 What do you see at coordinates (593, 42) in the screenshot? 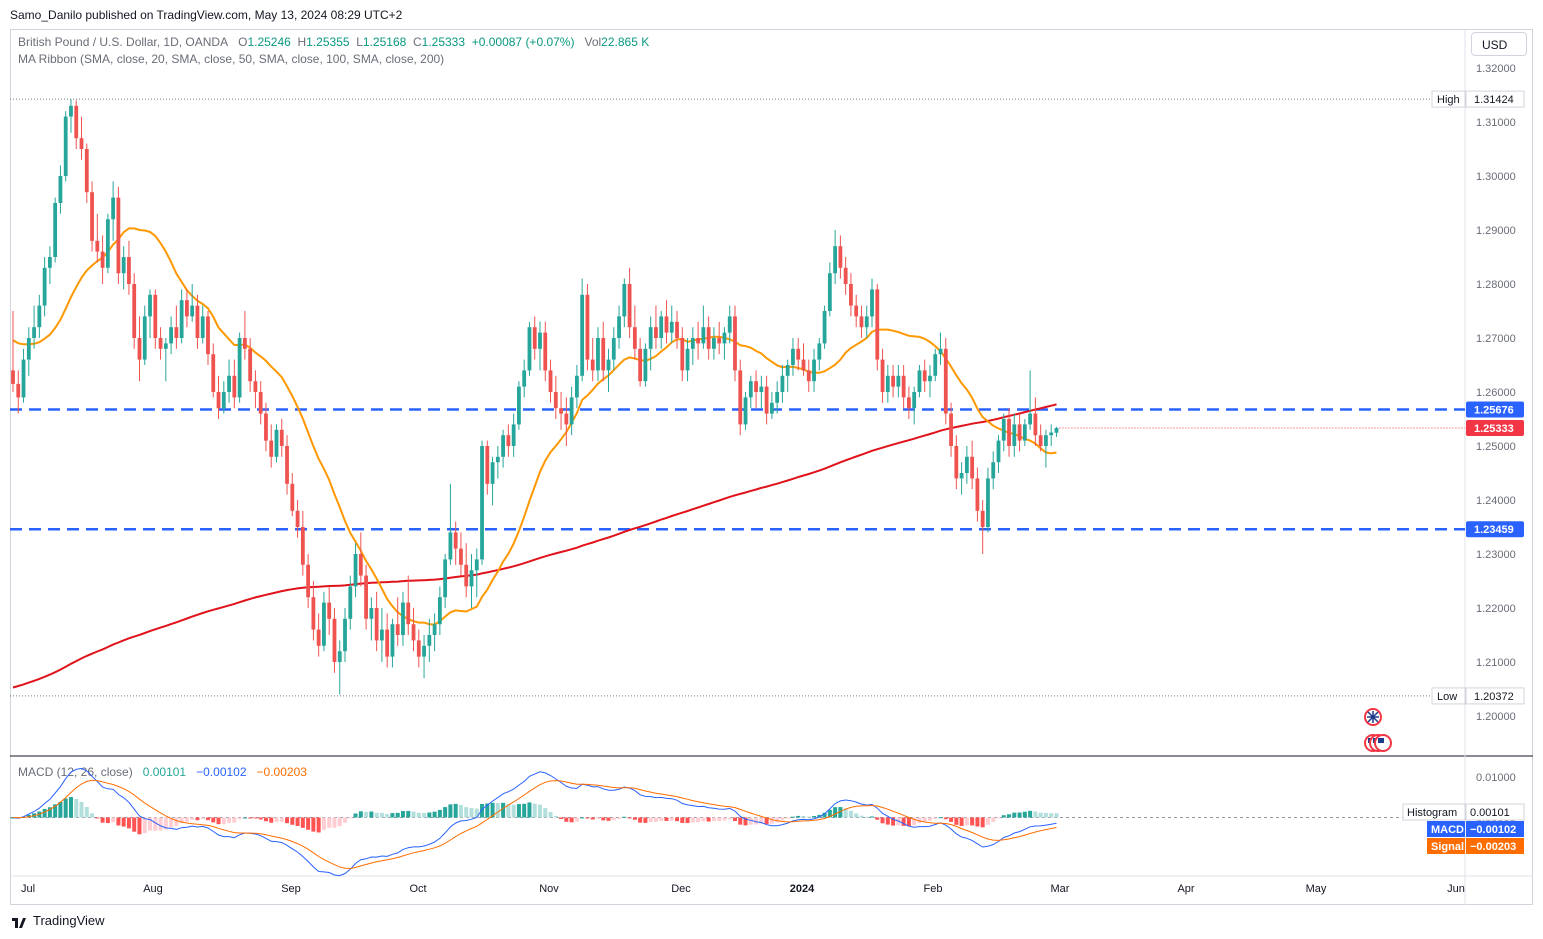
I see `vol-label: Vol` at bounding box center [593, 42].